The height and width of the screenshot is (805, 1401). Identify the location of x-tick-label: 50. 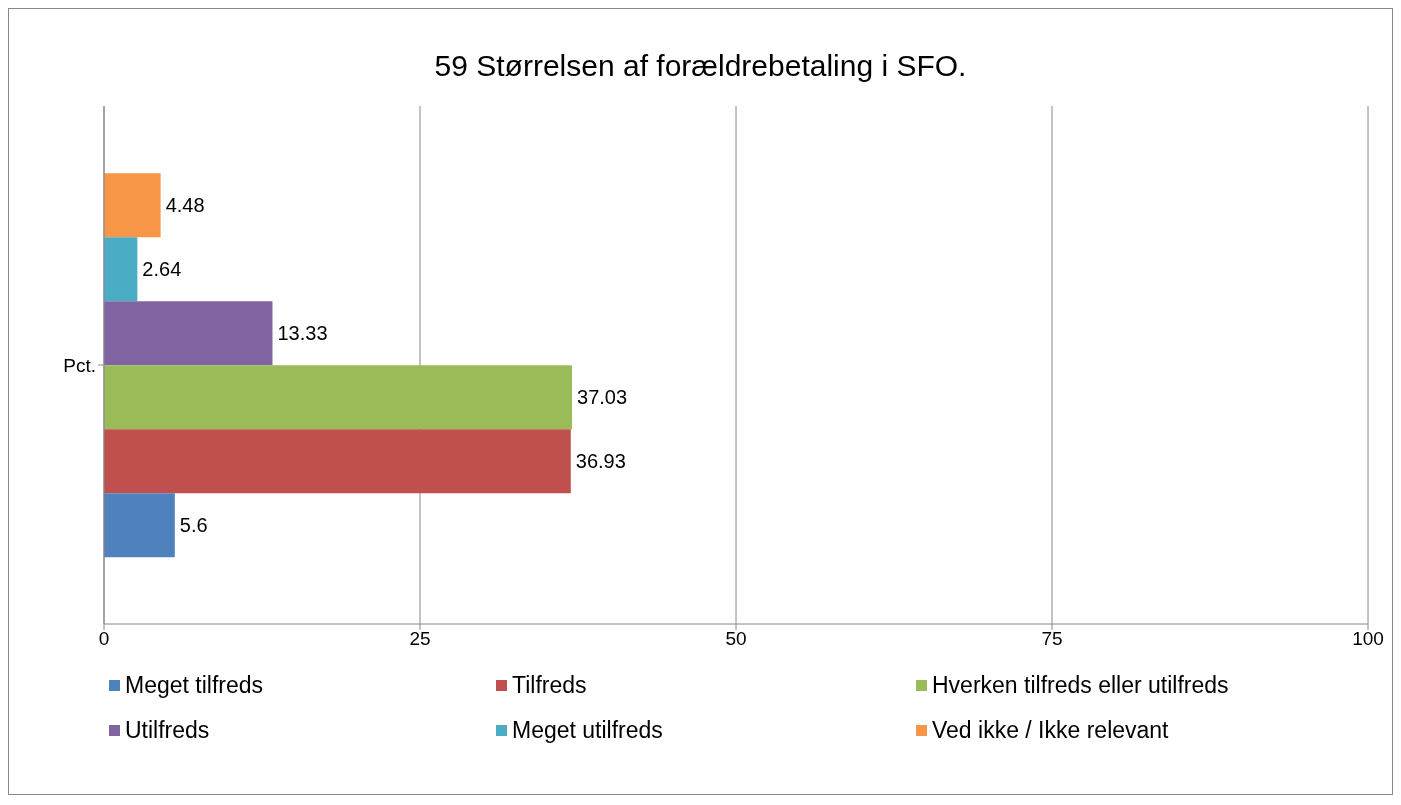
(736, 639).